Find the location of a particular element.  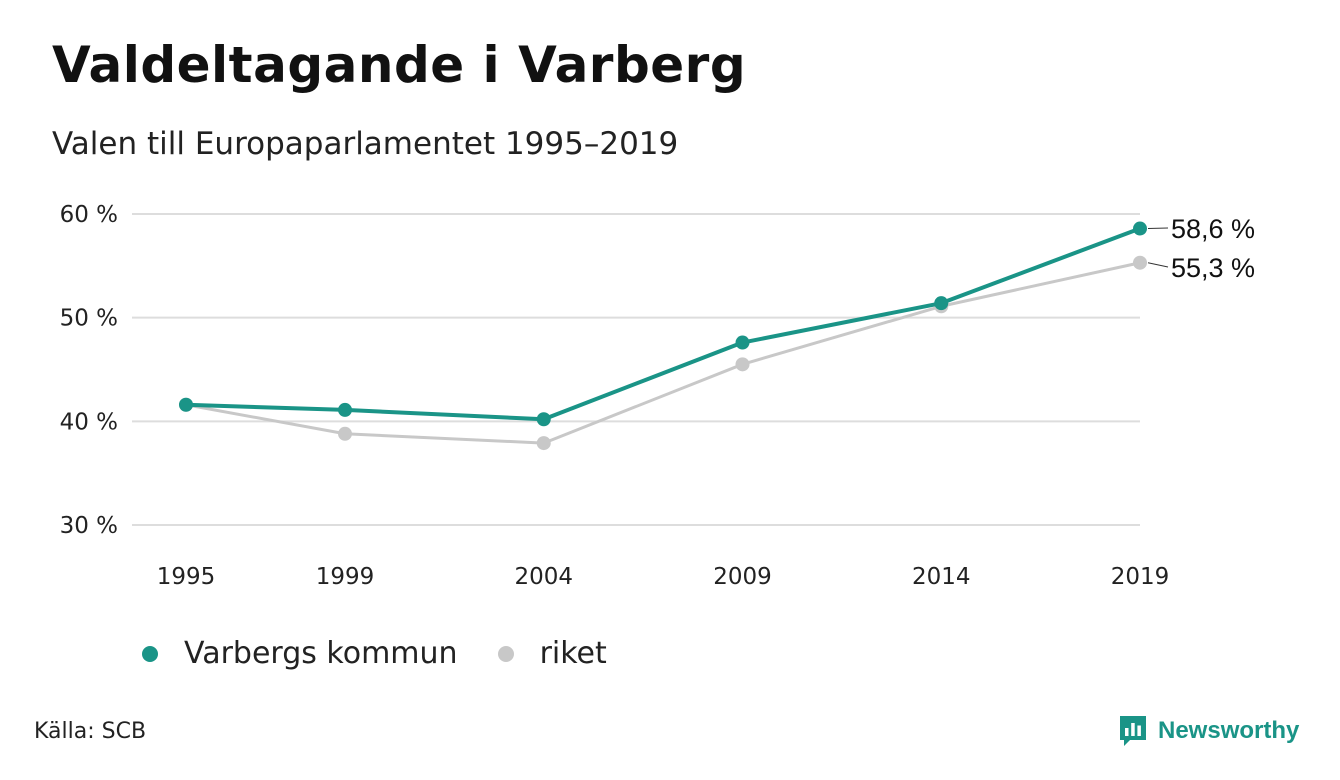

y-tick-label: 60 % is located at coordinates (89, 215).